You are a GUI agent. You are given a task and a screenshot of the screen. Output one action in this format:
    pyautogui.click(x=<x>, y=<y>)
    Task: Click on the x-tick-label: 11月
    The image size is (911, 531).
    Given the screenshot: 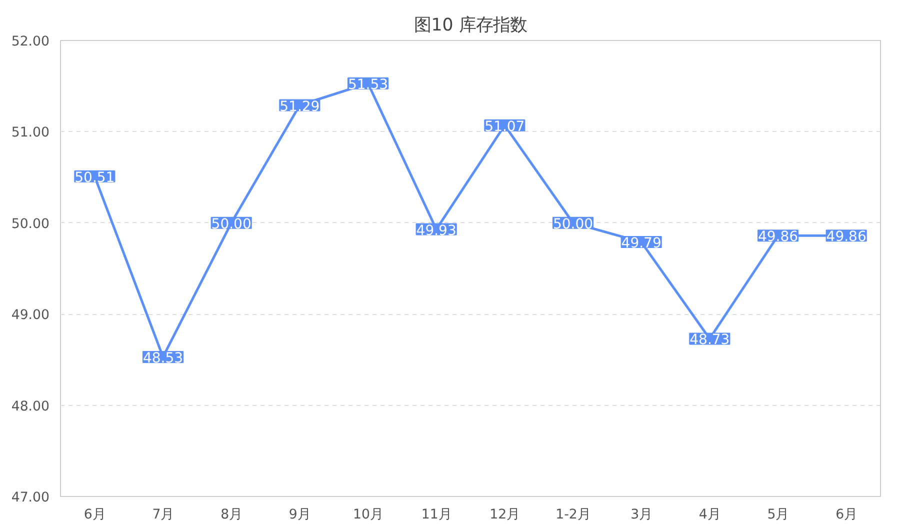 What is the action you would take?
    pyautogui.click(x=436, y=515)
    